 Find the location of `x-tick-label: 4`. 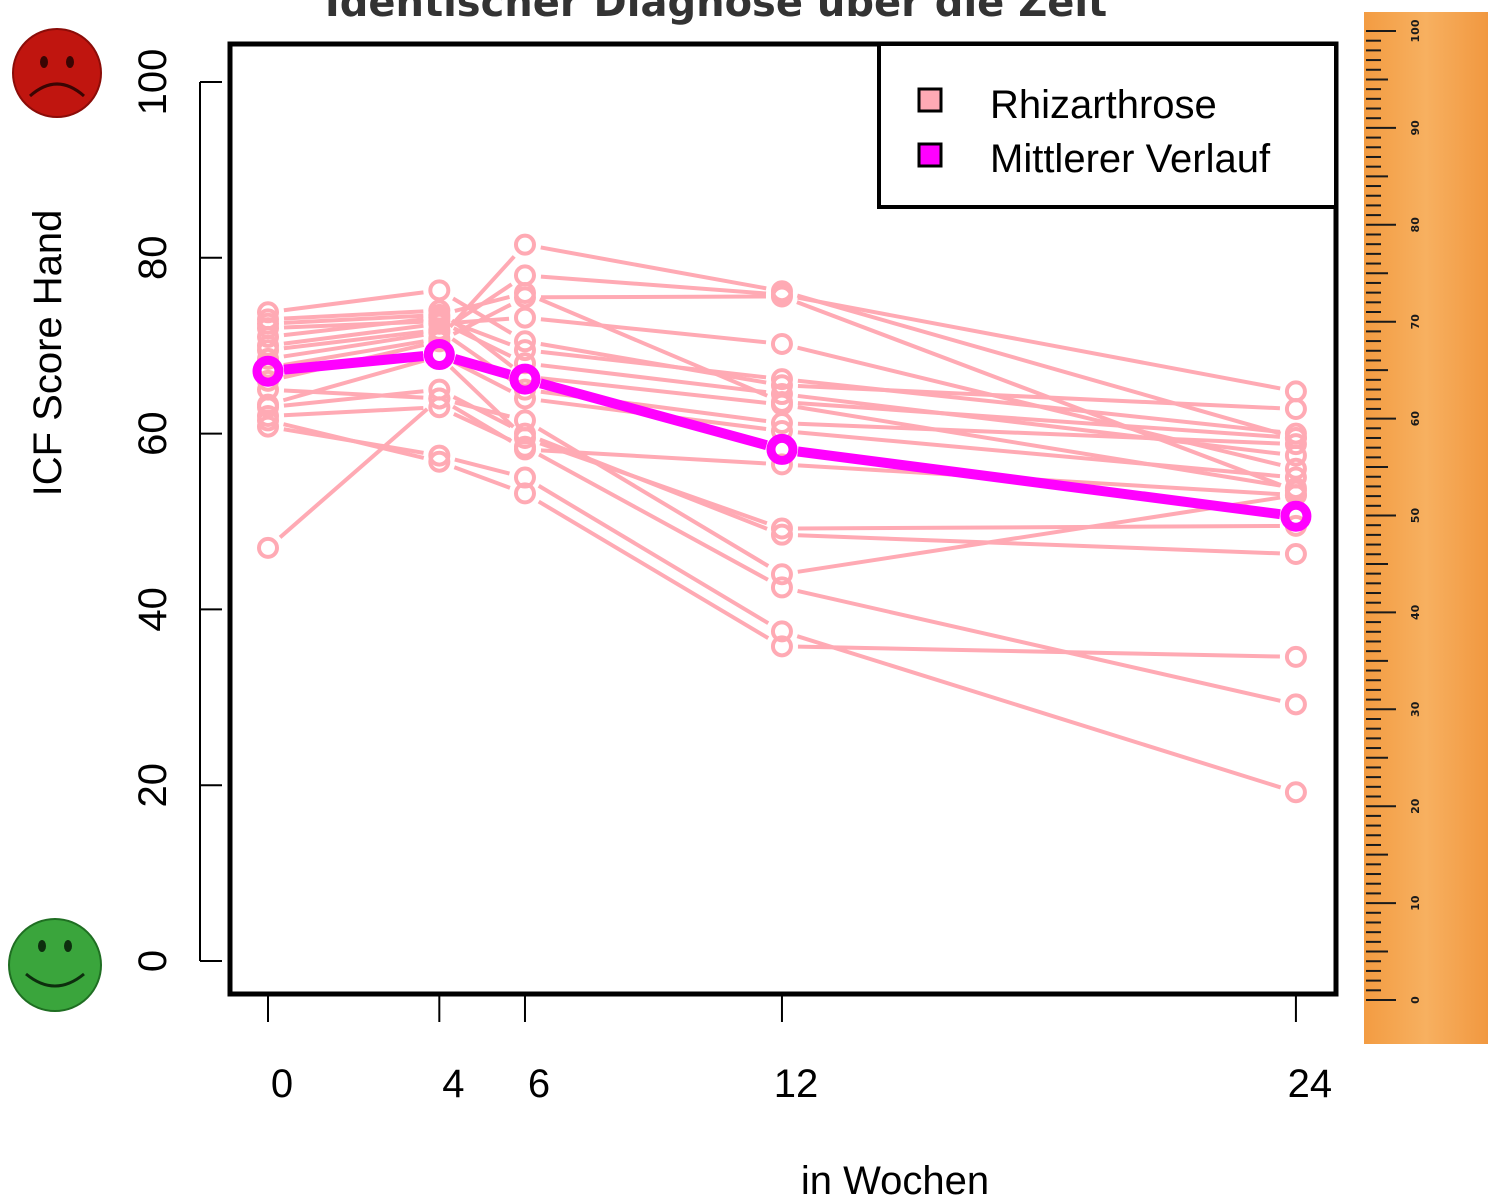

x-tick-label: 4 is located at coordinates (453, 1084).